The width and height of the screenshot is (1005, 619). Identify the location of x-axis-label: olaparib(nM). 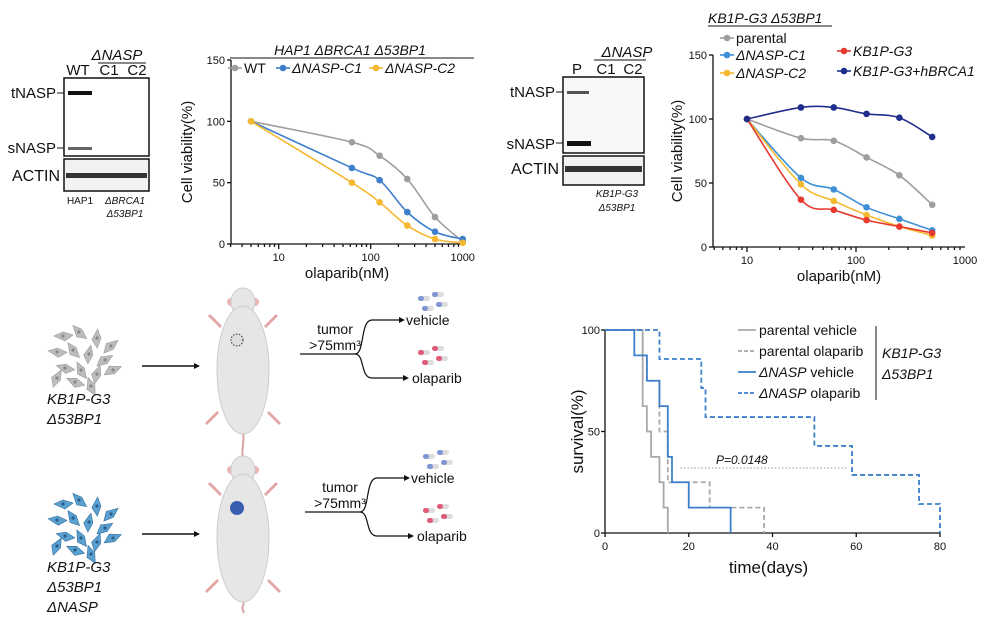
(839, 276).